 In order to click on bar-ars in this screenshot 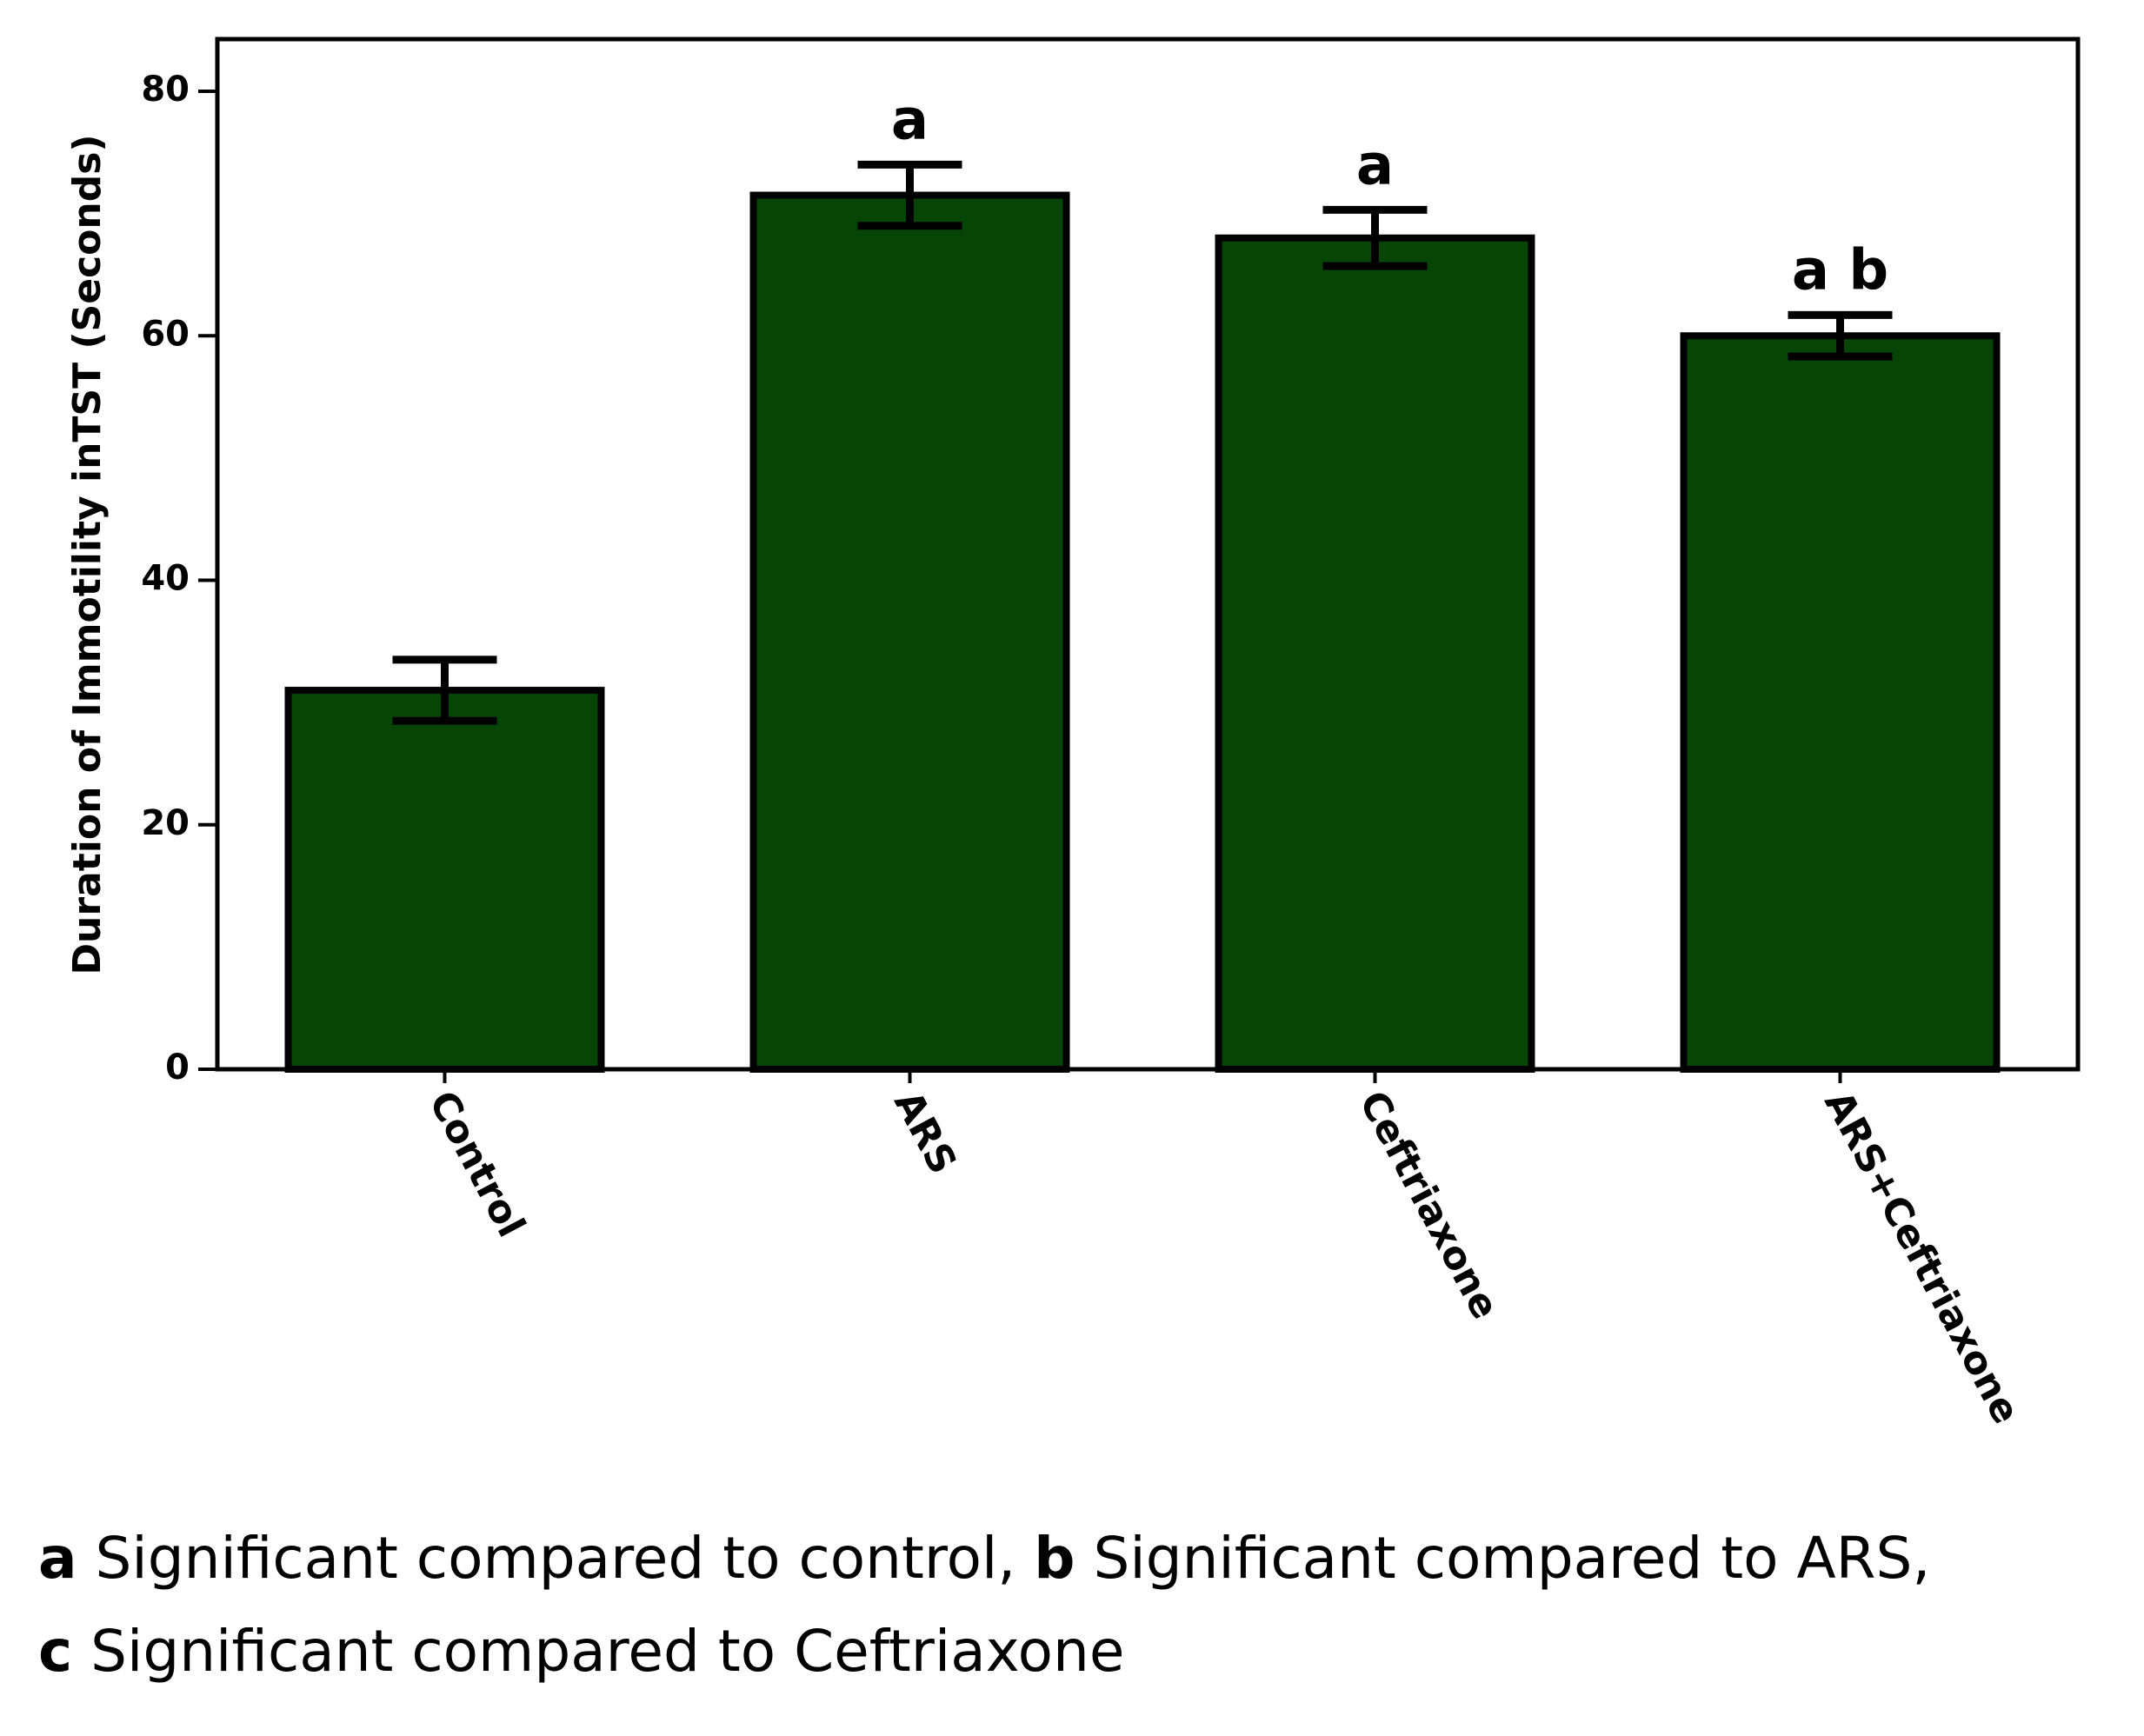, I will do `click(910, 632)`.